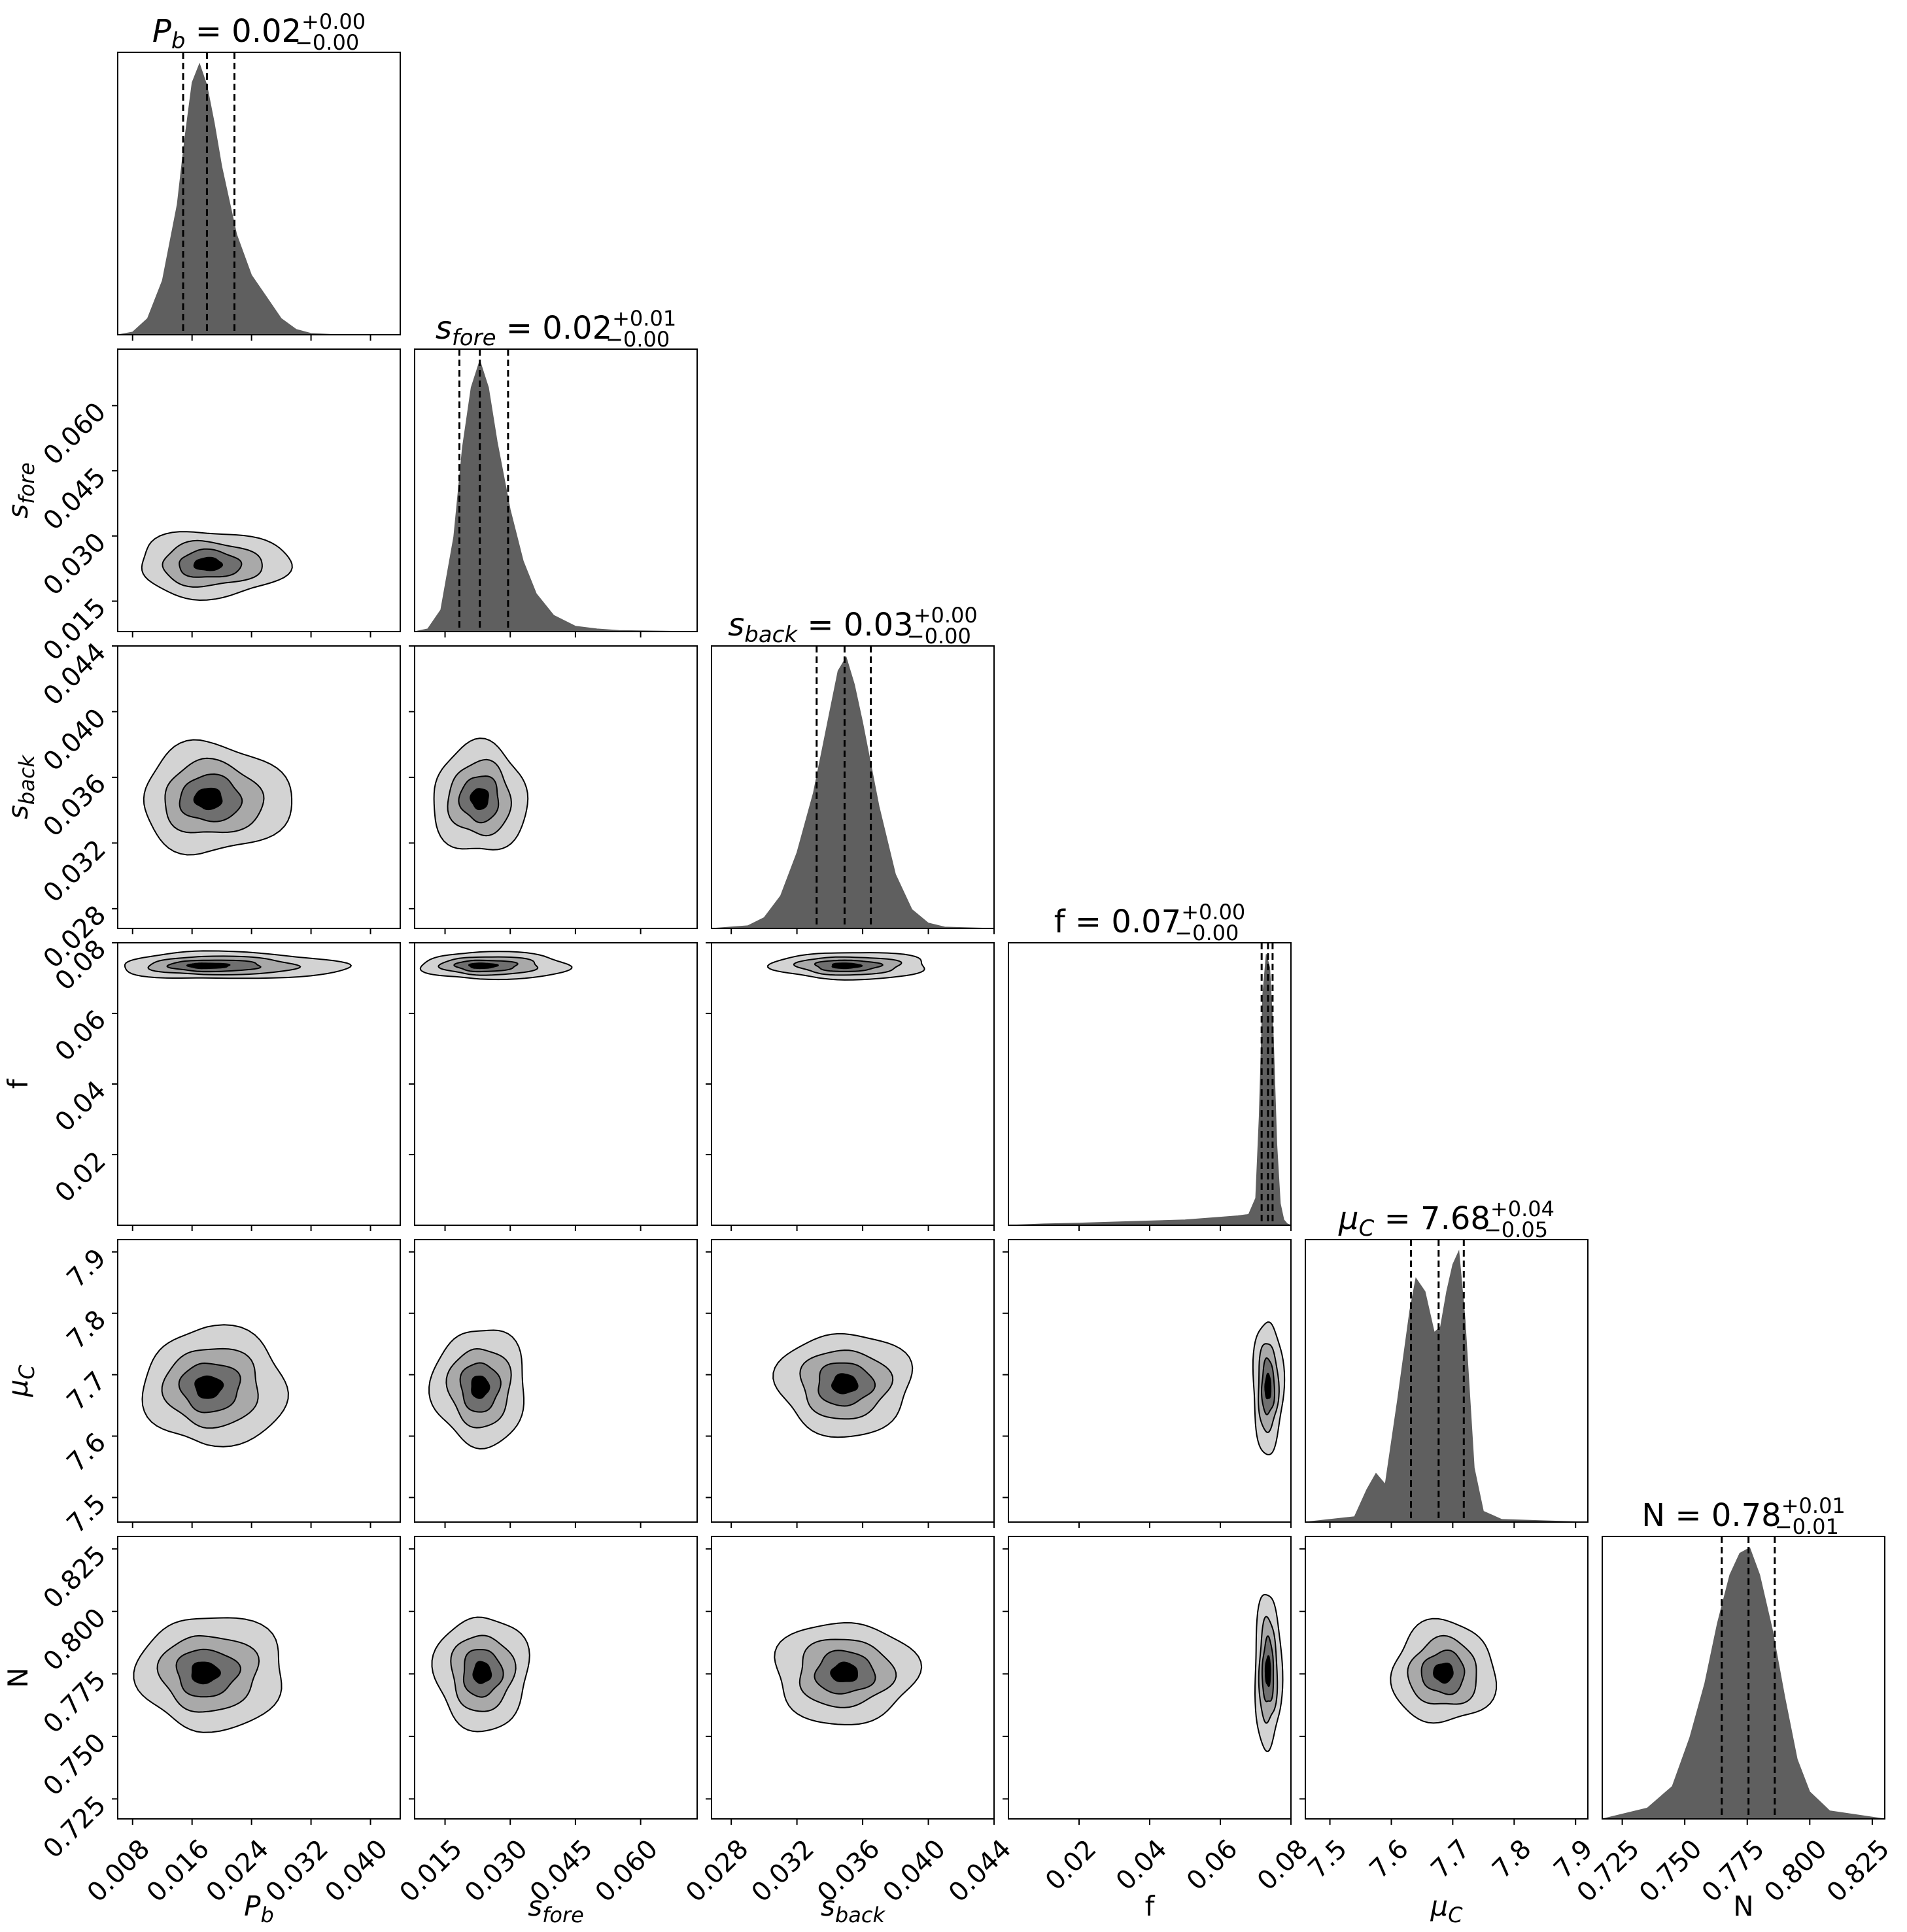 Image resolution: width=1907 pixels, height=1932 pixels. What do you see at coordinates (1348, 1218) in the screenshot?
I see `title-symbol: μ` at bounding box center [1348, 1218].